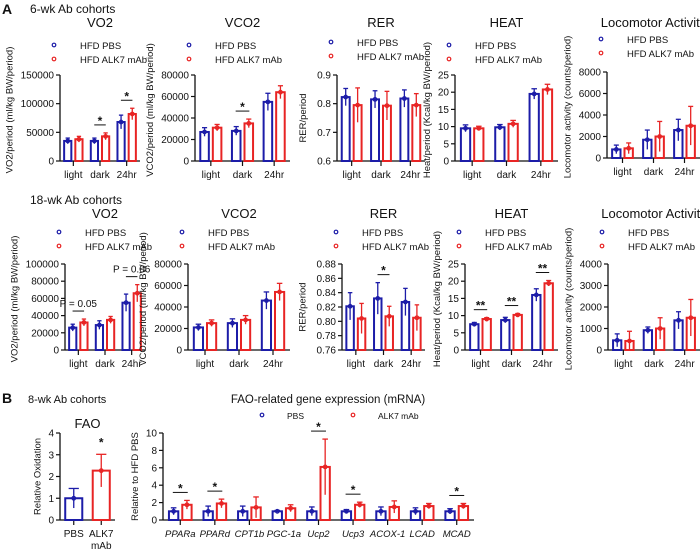 Image resolution: width=700 pixels, height=551 pixels. I want to click on y-tick-label: 25, so click(444, 76).